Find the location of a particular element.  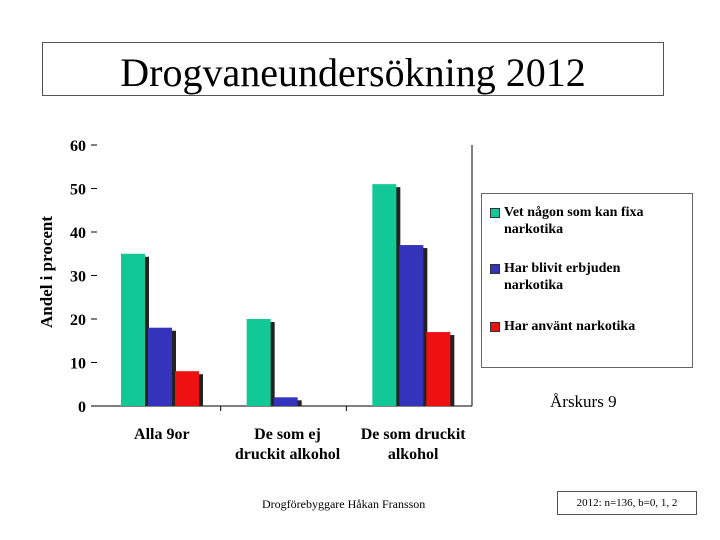

legend-item-2: Har blivit erbjuden narkotika is located at coordinates (586, 277).